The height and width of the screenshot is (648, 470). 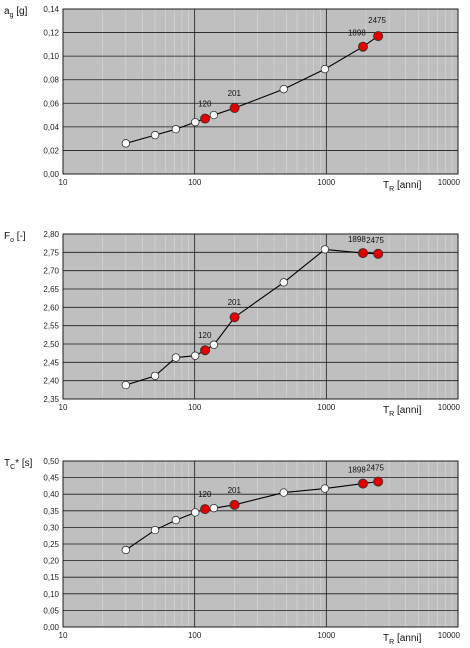 What do you see at coordinates (20, 236) in the screenshot?
I see `y-axis-label-unit: [-]` at bounding box center [20, 236].